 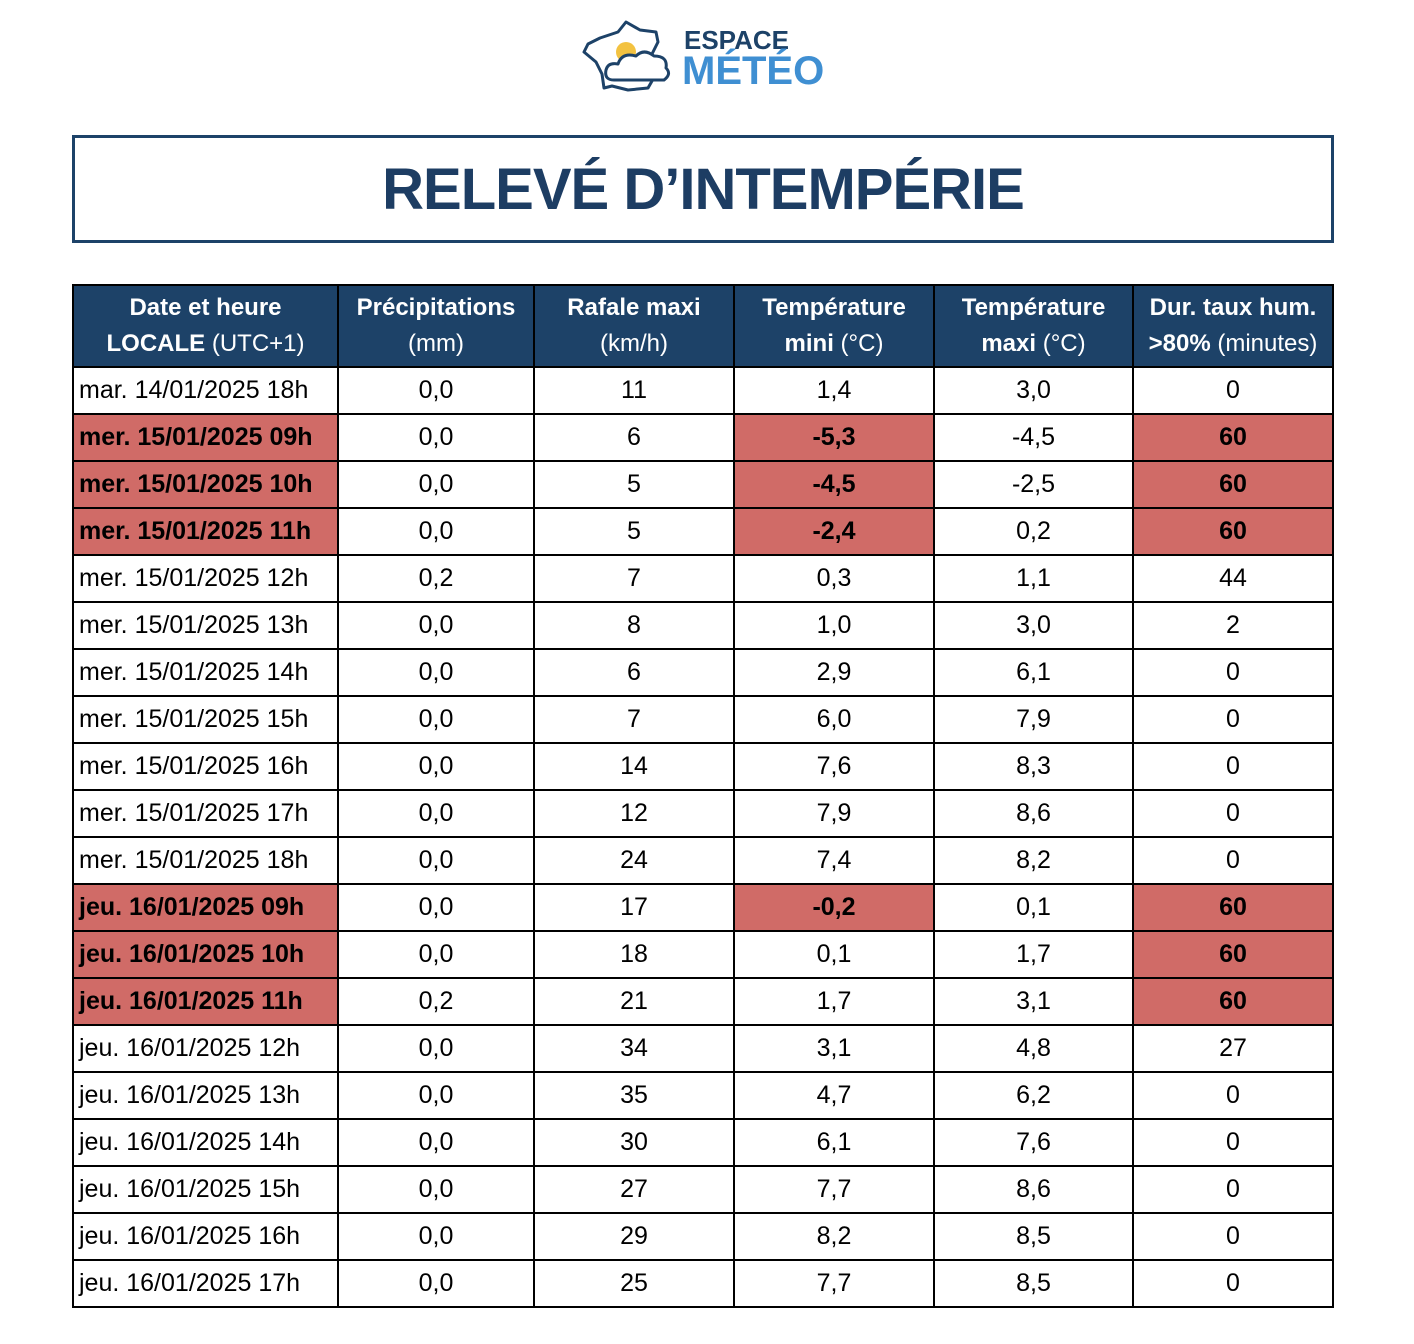 I want to click on date-cell: jeu. 16/01/2025 11h, so click(x=205, y=1001).